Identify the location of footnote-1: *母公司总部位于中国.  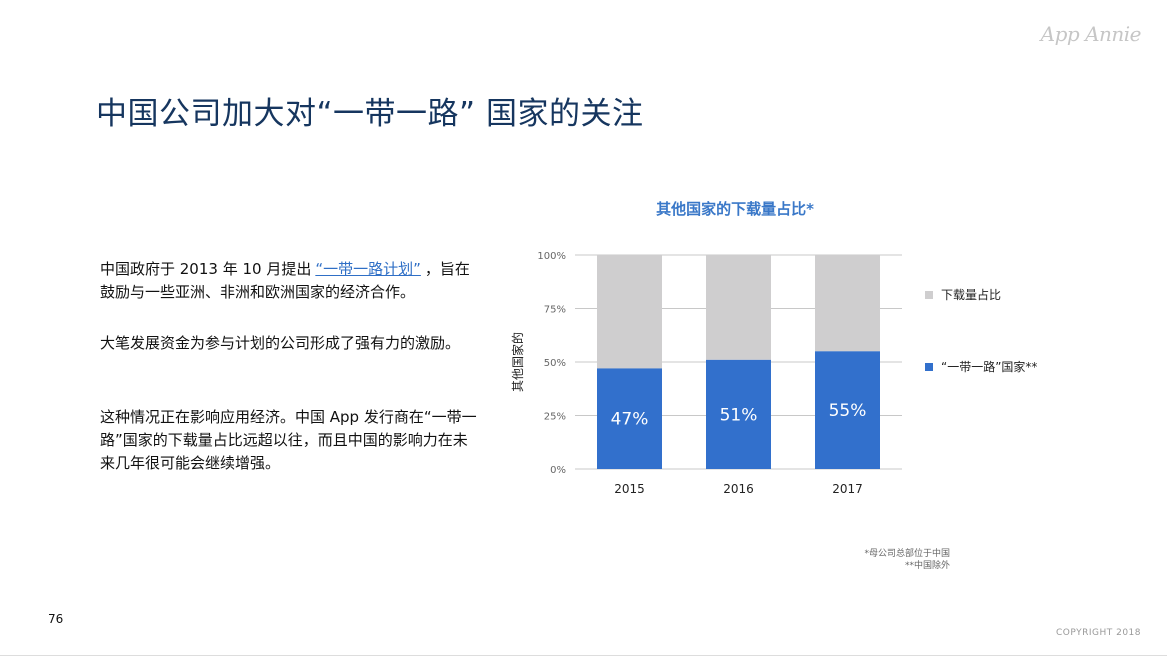
(907, 554).